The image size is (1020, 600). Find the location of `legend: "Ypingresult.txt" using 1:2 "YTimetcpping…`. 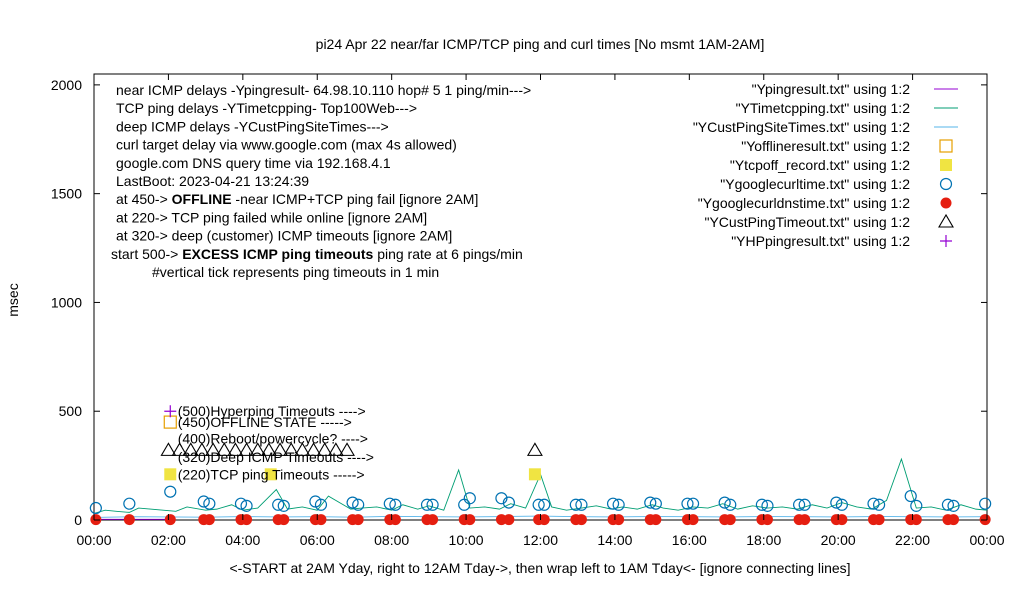

legend: "Ypingresult.txt" using 1:2 "YTimetcpping… is located at coordinates (825, 165).